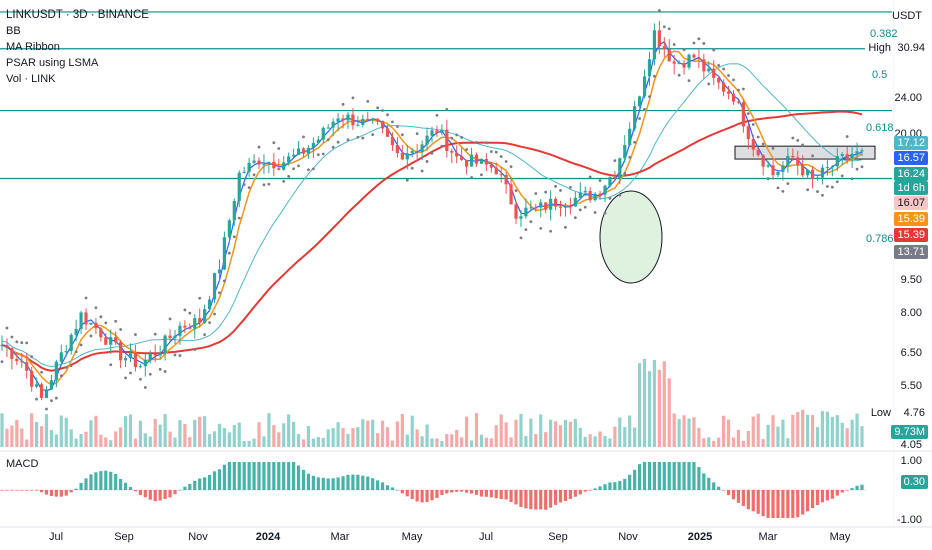  What do you see at coordinates (77, 15) in the screenshot?
I see `symbol-title: LINKUSDT · 3D · BINANCE` at bounding box center [77, 15].